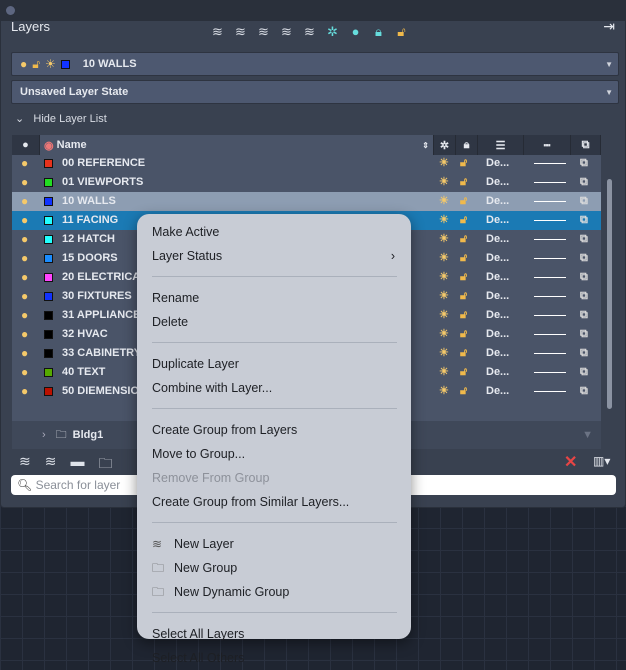  Describe the element at coordinates (355, 31) in the screenshot. I see `off-icon: ●` at that location.